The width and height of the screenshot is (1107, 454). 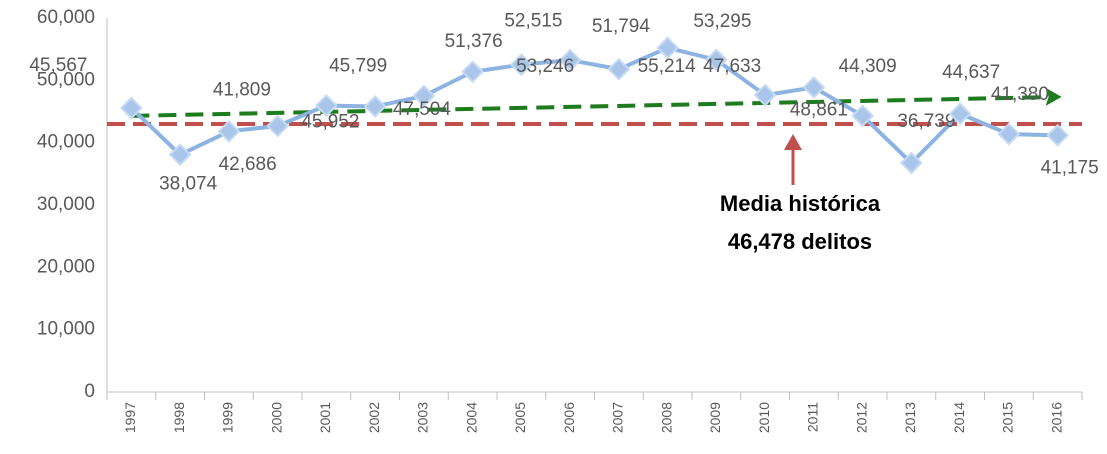 What do you see at coordinates (66, 266) in the screenshot?
I see `y-tick-label: 20,000` at bounding box center [66, 266].